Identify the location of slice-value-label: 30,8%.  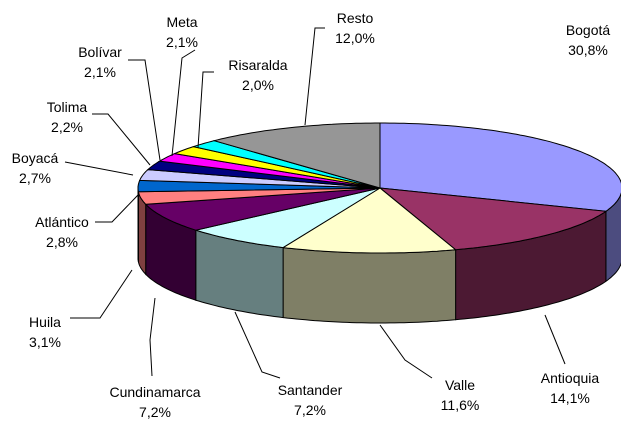
(588, 50).